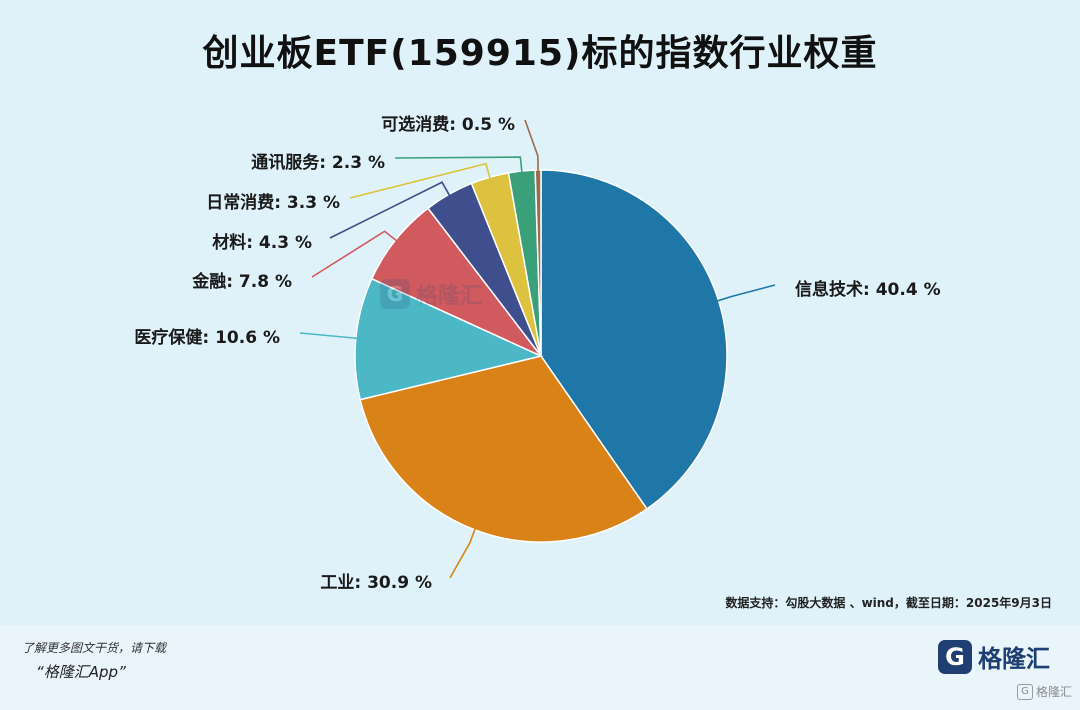  I want to click on promo-app-name: “格隆汇App”, so click(81, 672).